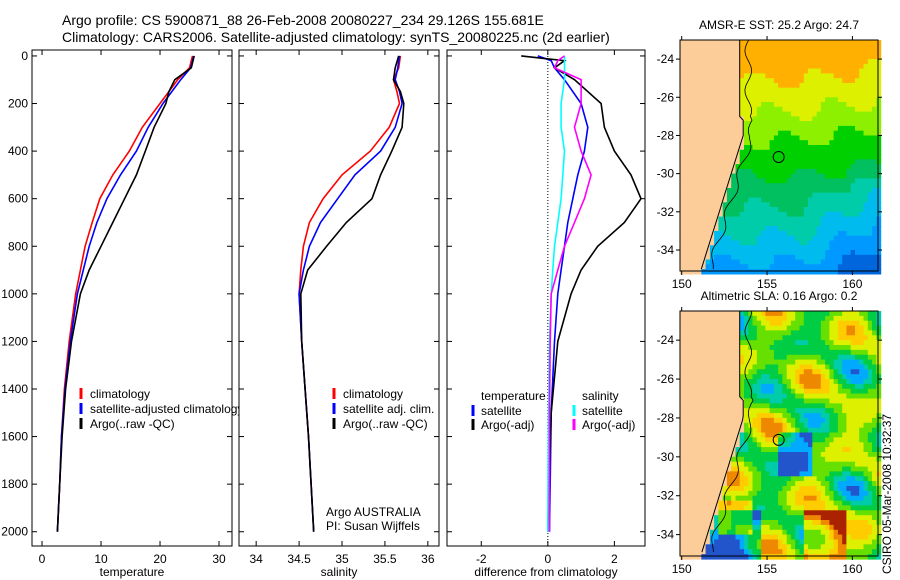 The width and height of the screenshot is (900, 580). I want to click on legend-label: climatology, so click(120, 394).